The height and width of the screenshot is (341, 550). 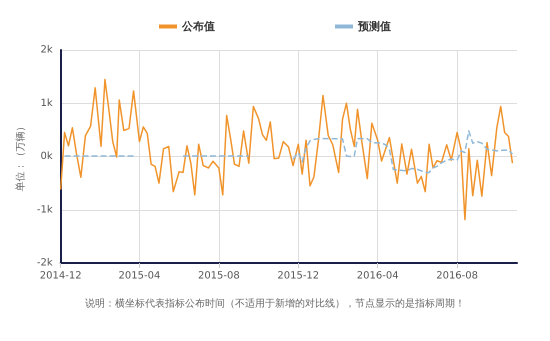 I want to click on legend-label: 公布值, so click(x=198, y=26).